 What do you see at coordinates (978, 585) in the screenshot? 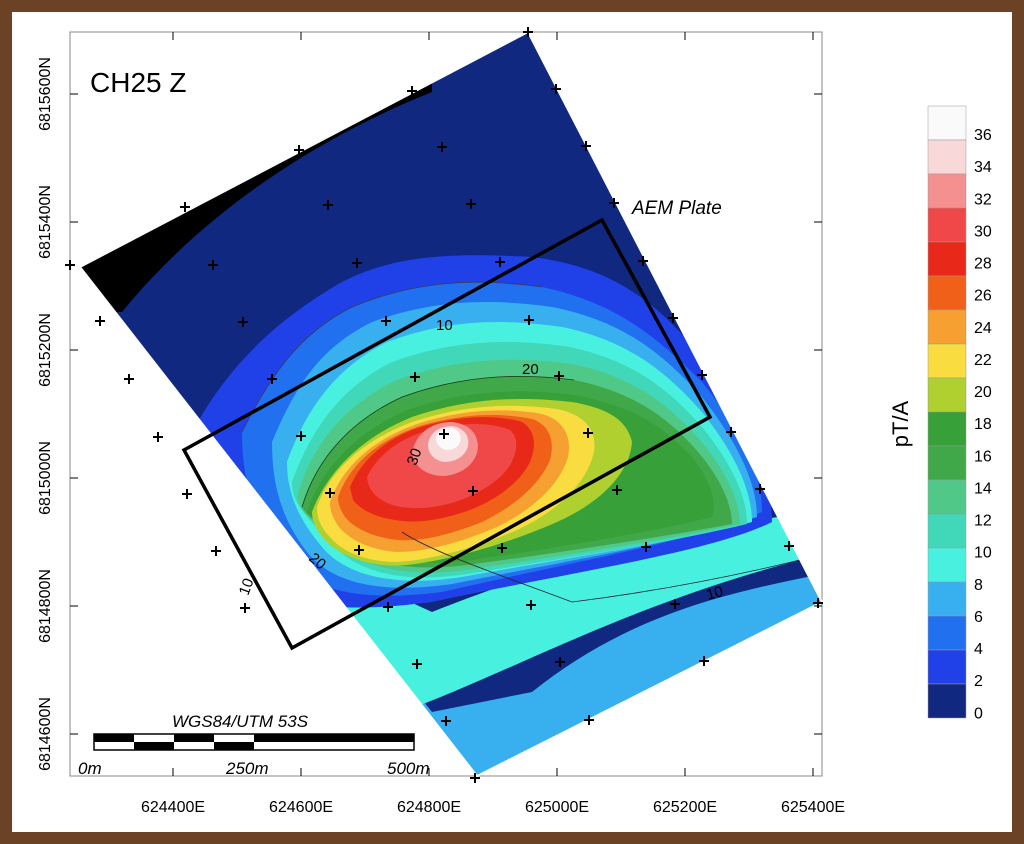
I see `colorbar-label: 8` at bounding box center [978, 585].